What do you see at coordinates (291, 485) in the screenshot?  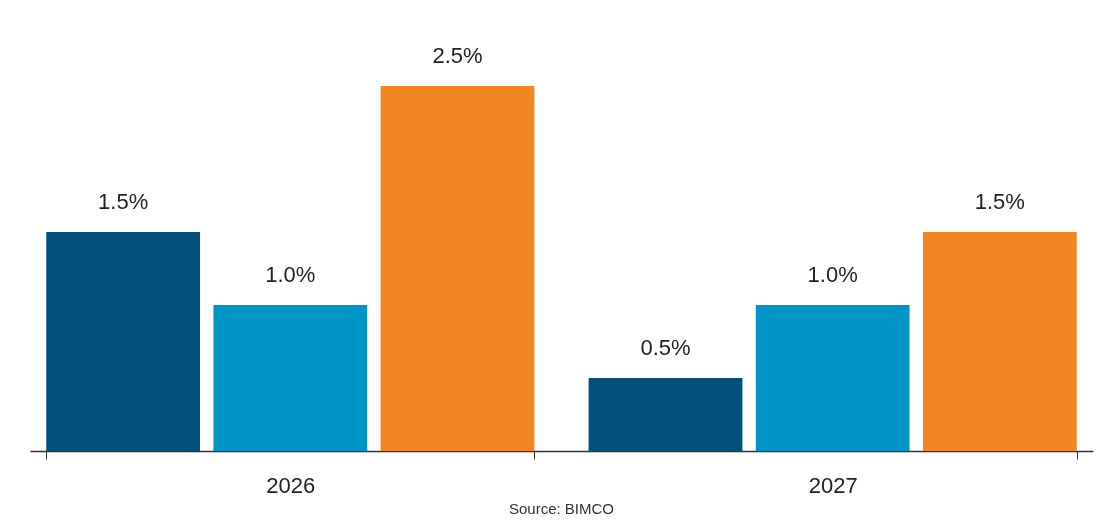 I see `x-tick-label: 2026` at bounding box center [291, 485].